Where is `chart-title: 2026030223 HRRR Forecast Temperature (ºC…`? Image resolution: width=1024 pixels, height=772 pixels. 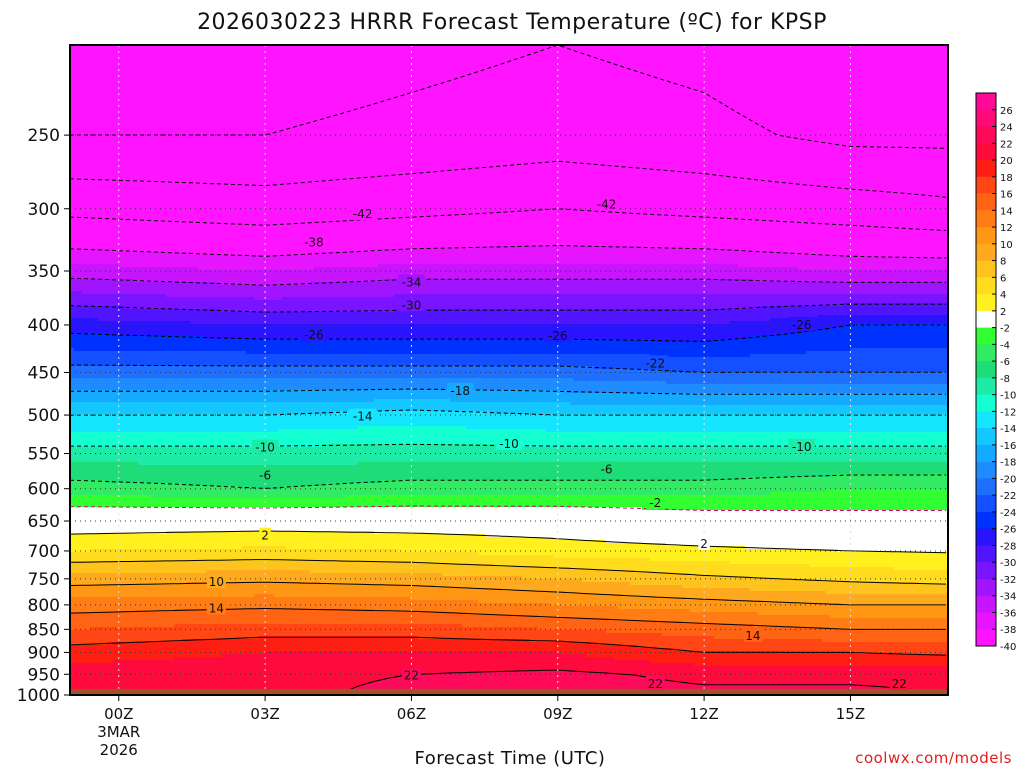
chart-title: 2026030223 HRRR Forecast Temperature (ºC… is located at coordinates (512, 22).